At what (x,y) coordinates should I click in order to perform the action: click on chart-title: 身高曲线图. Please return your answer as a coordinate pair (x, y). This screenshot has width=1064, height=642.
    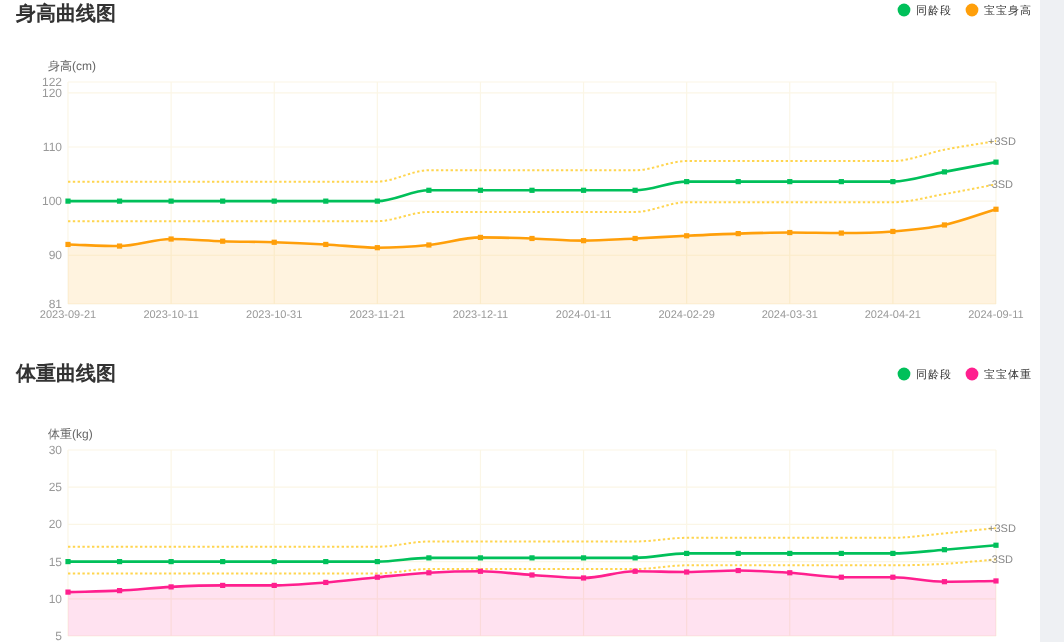
    Looking at the image, I should click on (65, 14).